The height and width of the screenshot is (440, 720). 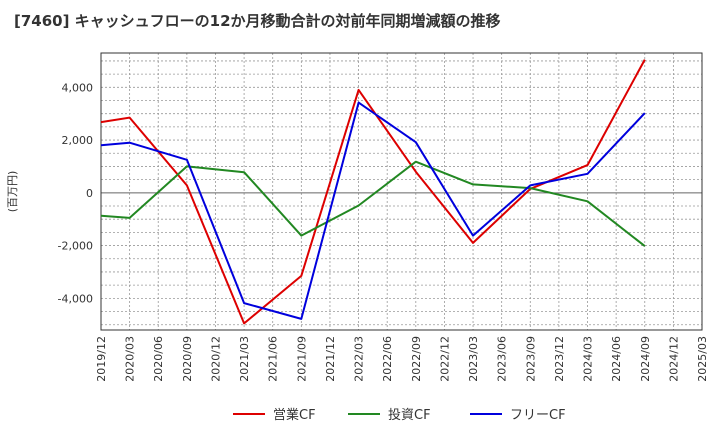 What do you see at coordinates (158, 359) in the screenshot?
I see `x-tick-label: 2020/06` at bounding box center [158, 359].